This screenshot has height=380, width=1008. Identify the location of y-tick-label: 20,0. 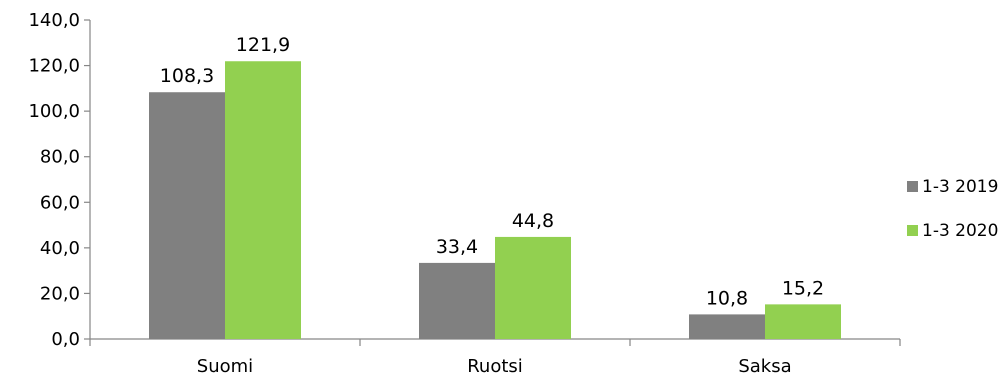
(60, 293).